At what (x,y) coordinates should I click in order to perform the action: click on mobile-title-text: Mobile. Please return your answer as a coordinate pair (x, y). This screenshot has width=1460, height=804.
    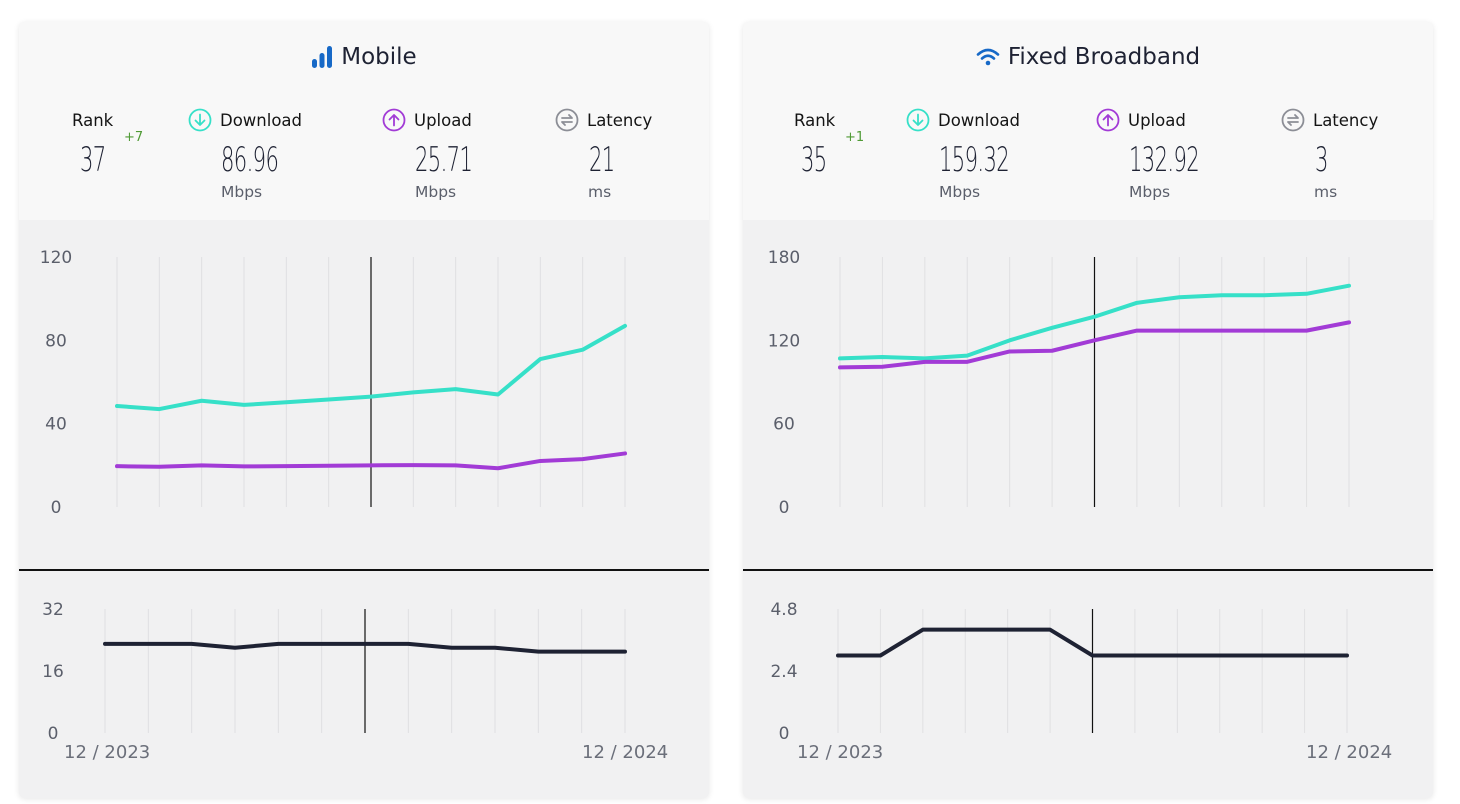
    Looking at the image, I should click on (379, 57).